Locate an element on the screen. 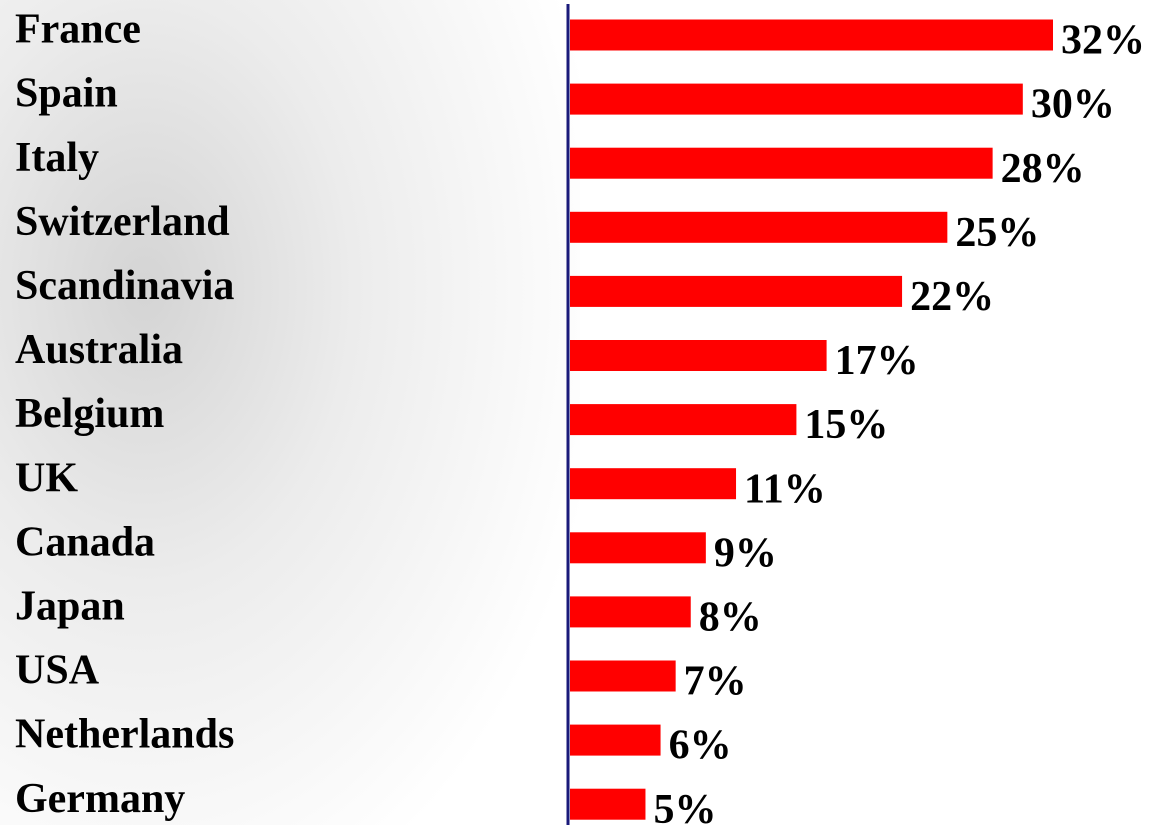 The image size is (1160, 825). category-label: Germany is located at coordinates (100, 799).